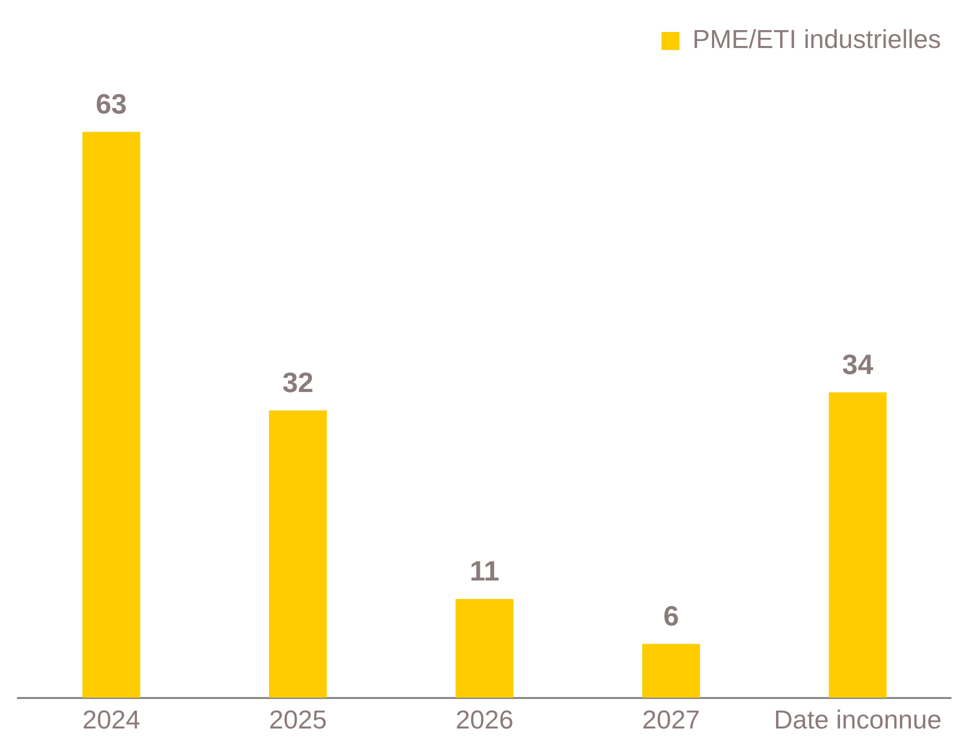 Image resolution: width=969 pixels, height=753 pixels. What do you see at coordinates (298, 382) in the screenshot?
I see `data-label: 32` at bounding box center [298, 382].